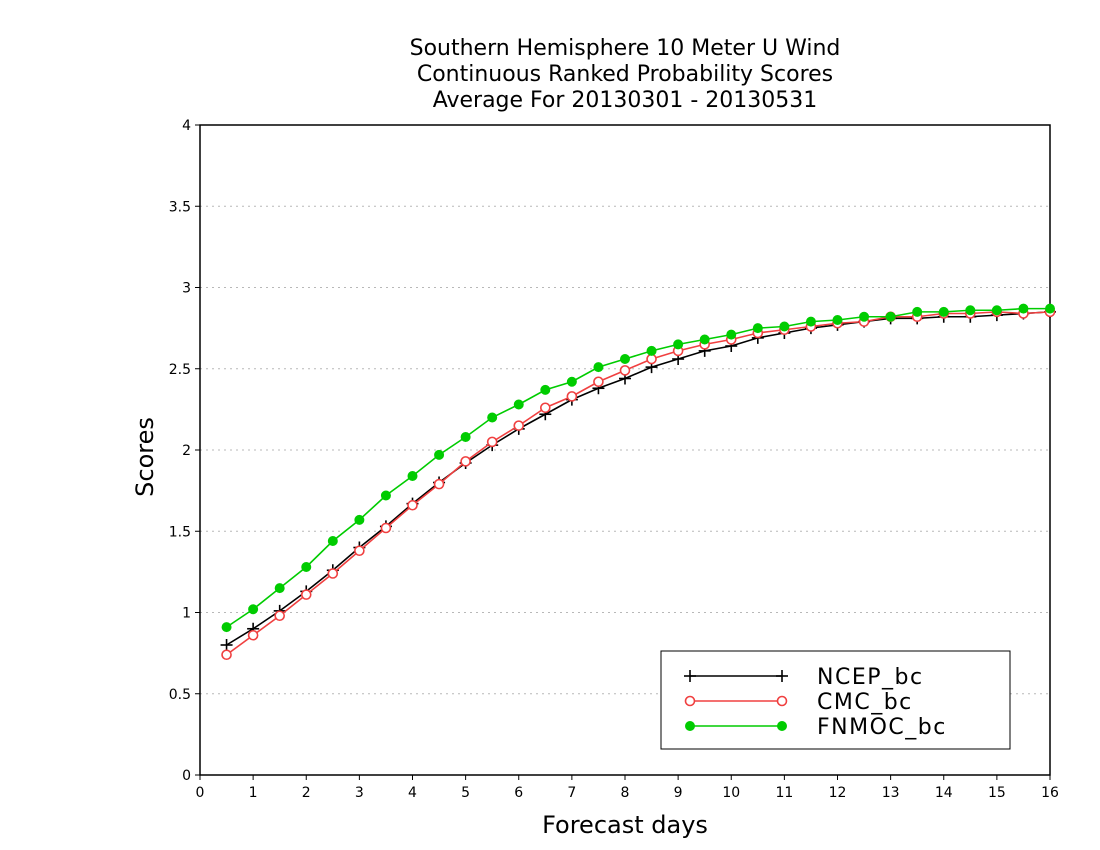  I want to click on x-tick-label: 10, so click(731, 793).